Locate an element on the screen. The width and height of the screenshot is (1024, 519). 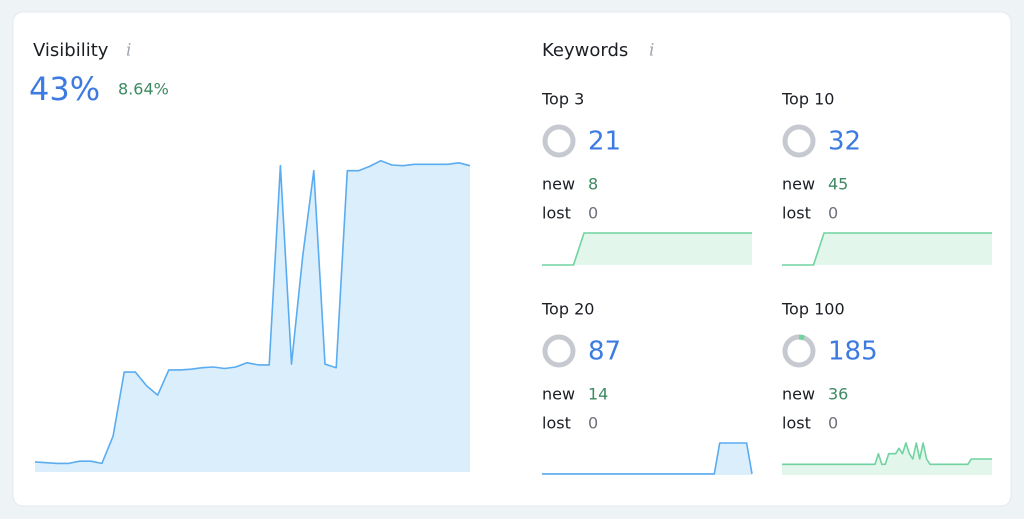
group-label: Top 100 is located at coordinates (813, 309).